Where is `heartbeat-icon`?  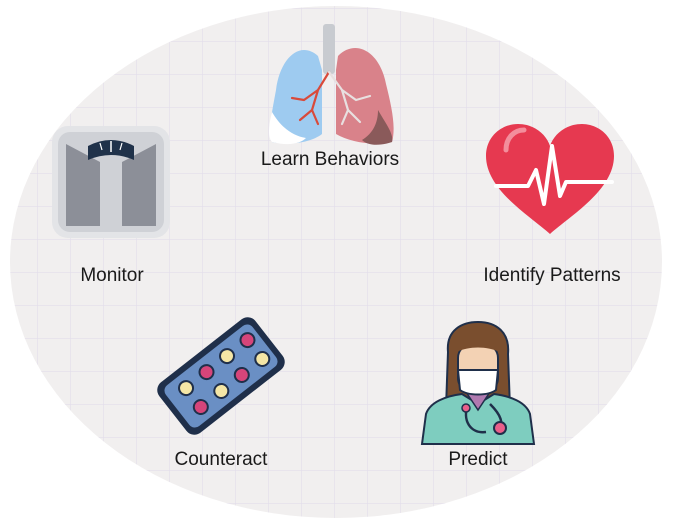
heartbeat-icon is located at coordinates (550, 179).